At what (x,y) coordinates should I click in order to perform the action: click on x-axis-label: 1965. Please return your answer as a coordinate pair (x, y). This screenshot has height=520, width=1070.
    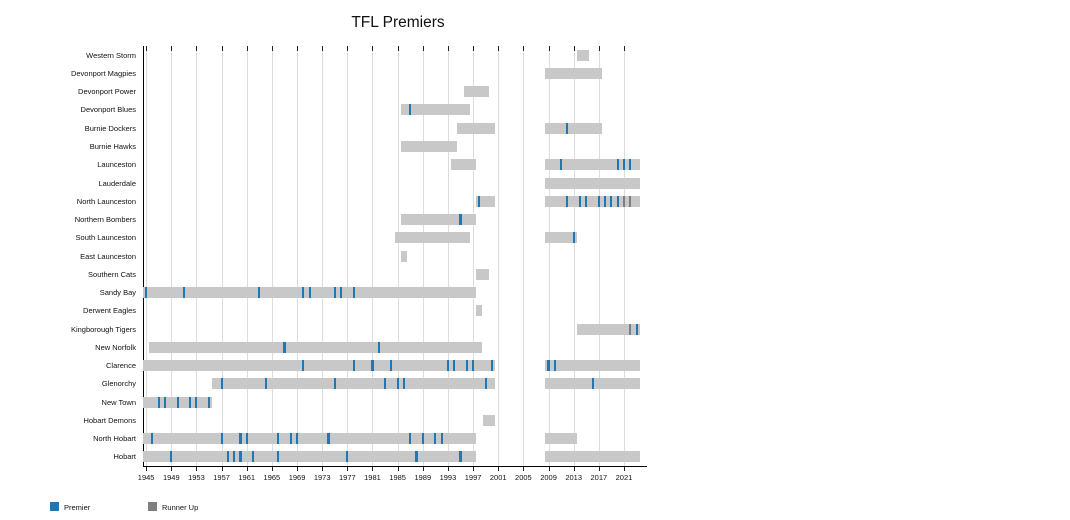
    Looking at the image, I should click on (272, 477).